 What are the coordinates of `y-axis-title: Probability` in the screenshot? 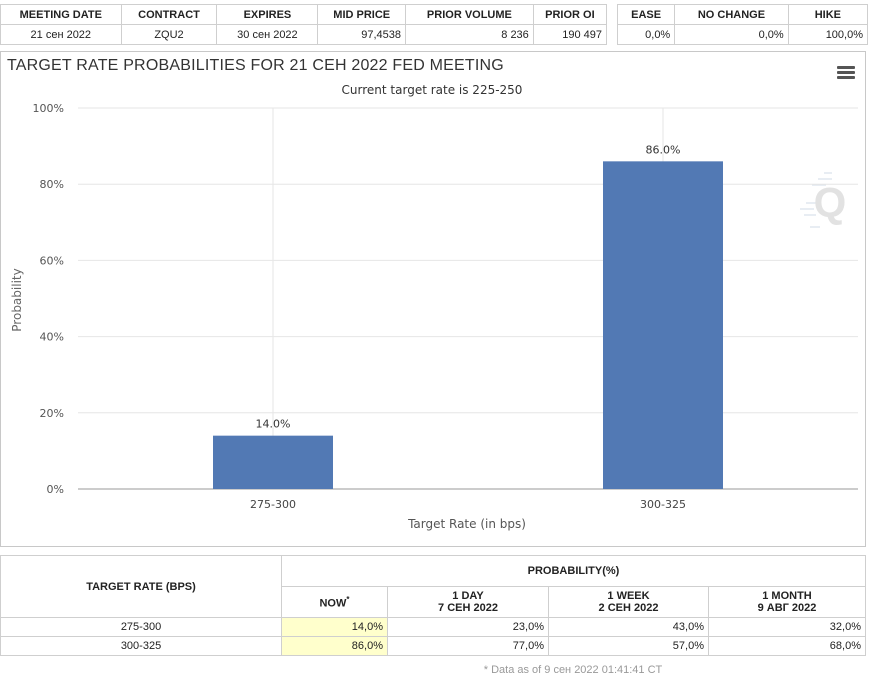 It's located at (17, 299).